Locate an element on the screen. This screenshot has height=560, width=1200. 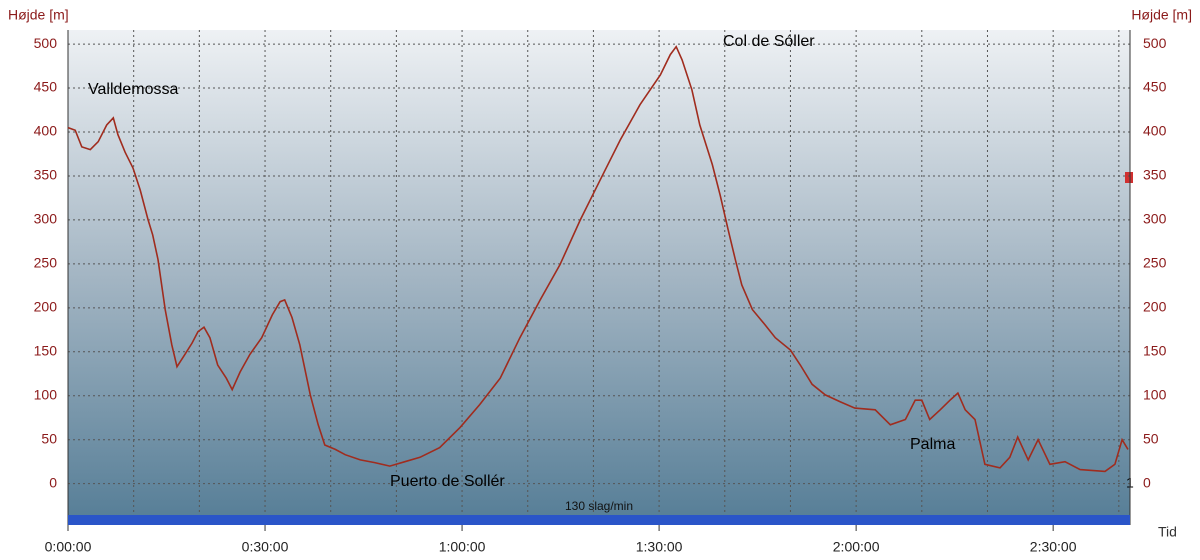
hr-band is located at coordinates (599, 520).